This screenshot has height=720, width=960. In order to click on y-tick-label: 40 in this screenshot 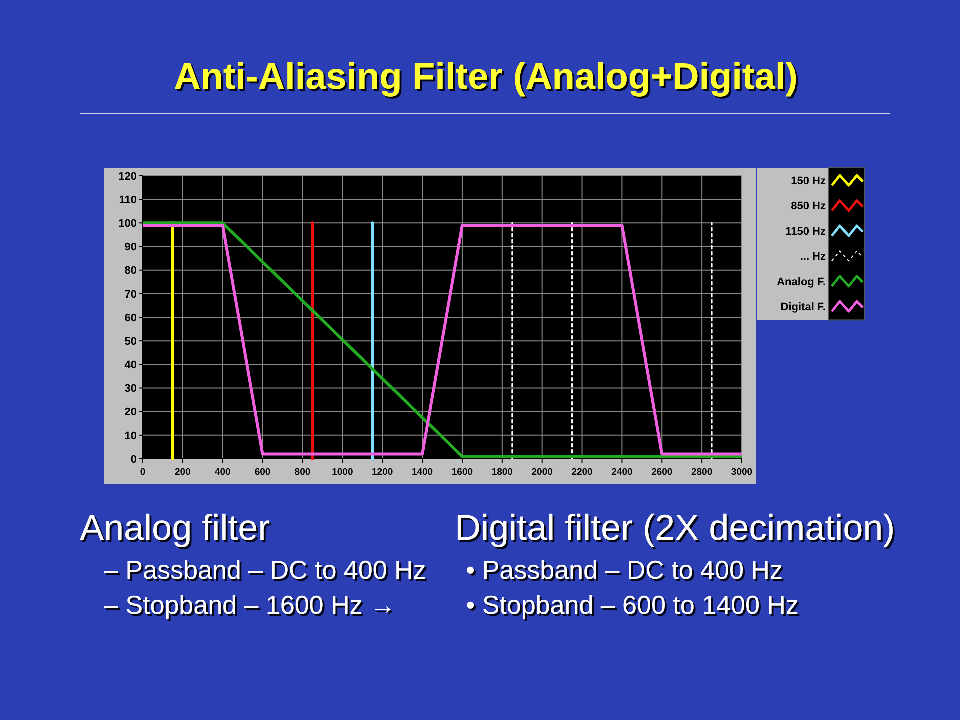, I will do `click(130, 366)`.